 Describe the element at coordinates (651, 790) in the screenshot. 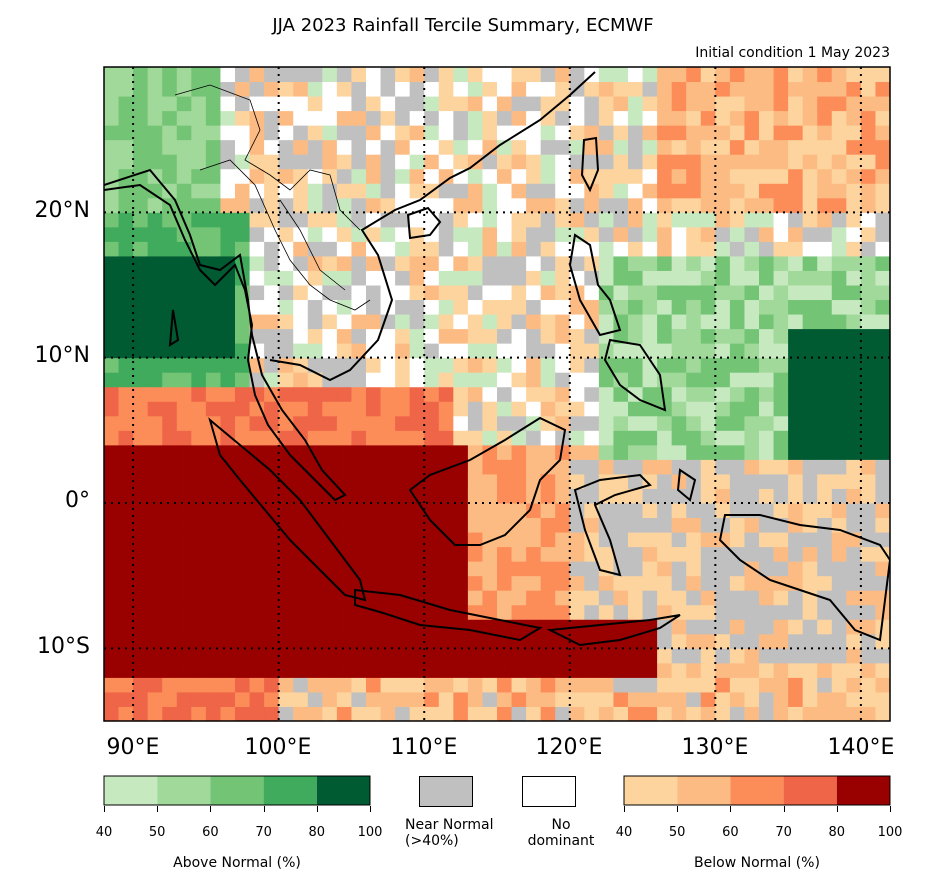

I see `colorbar-segment` at that location.